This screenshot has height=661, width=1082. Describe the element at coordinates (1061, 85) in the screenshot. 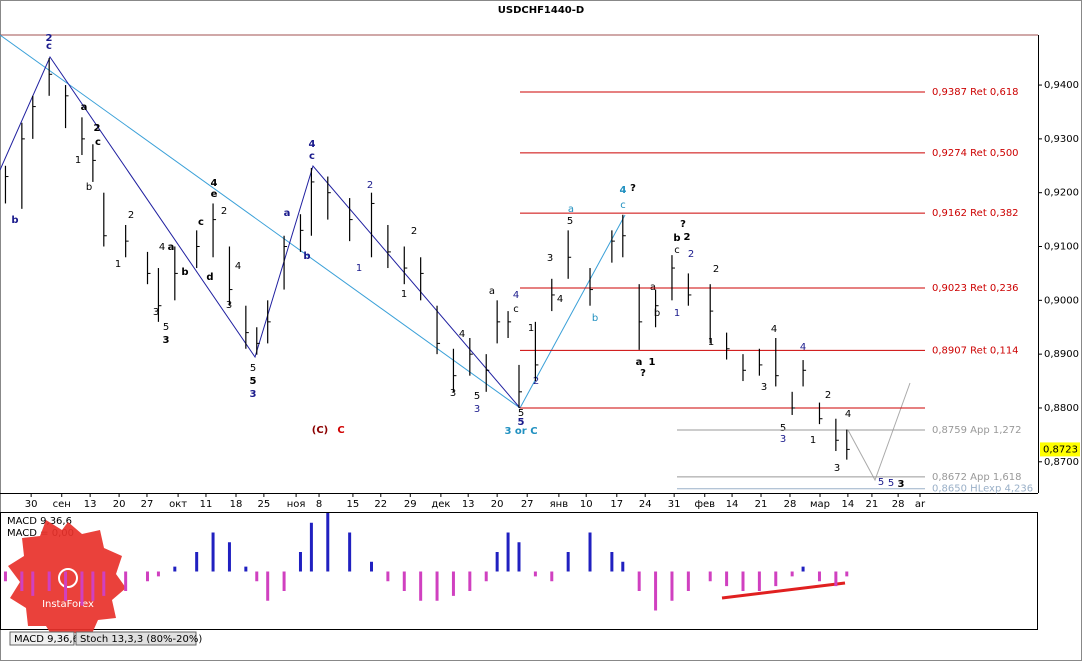

I see `y-tick-label: 0,9400` at that location.